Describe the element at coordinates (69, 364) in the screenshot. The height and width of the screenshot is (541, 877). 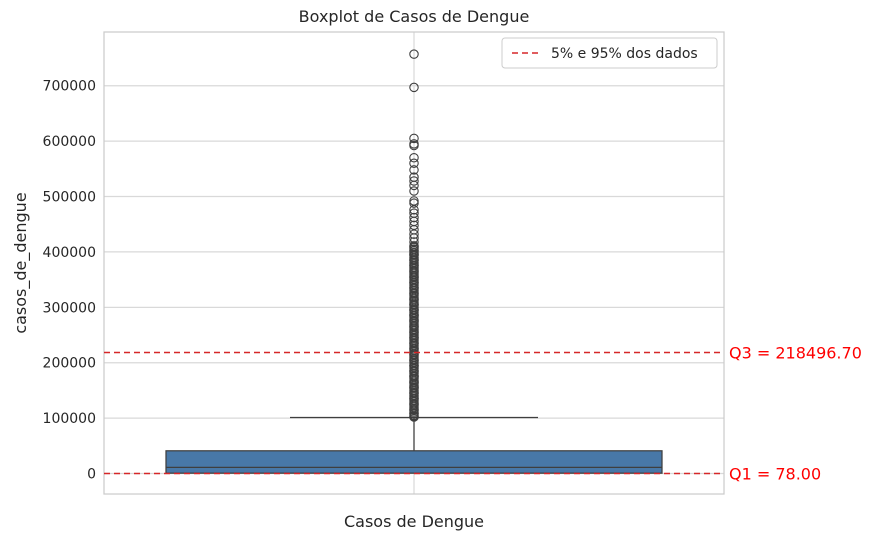
I see `y-tick-label: 200000` at that location.